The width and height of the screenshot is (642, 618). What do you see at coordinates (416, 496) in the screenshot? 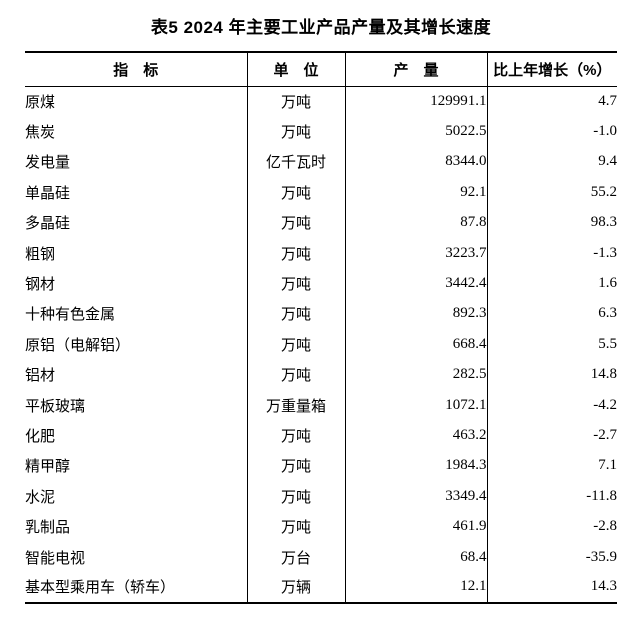
I see `output-cell: 3349.4` at bounding box center [416, 496].